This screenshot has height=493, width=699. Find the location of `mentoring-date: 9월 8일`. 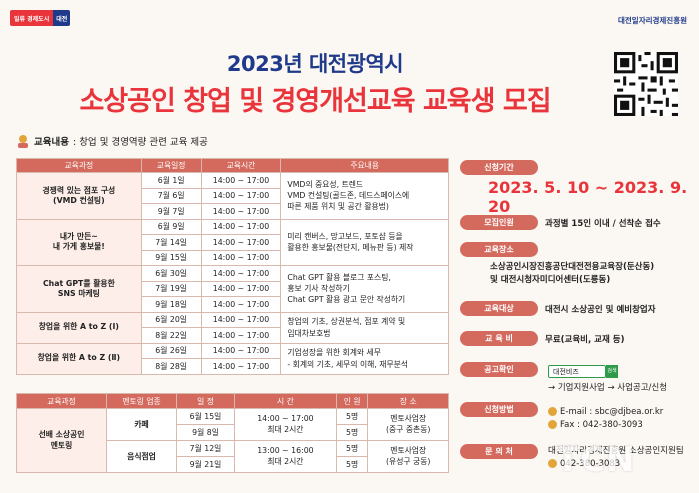

mentoring-date: 9월 8일 is located at coordinates (205, 432).